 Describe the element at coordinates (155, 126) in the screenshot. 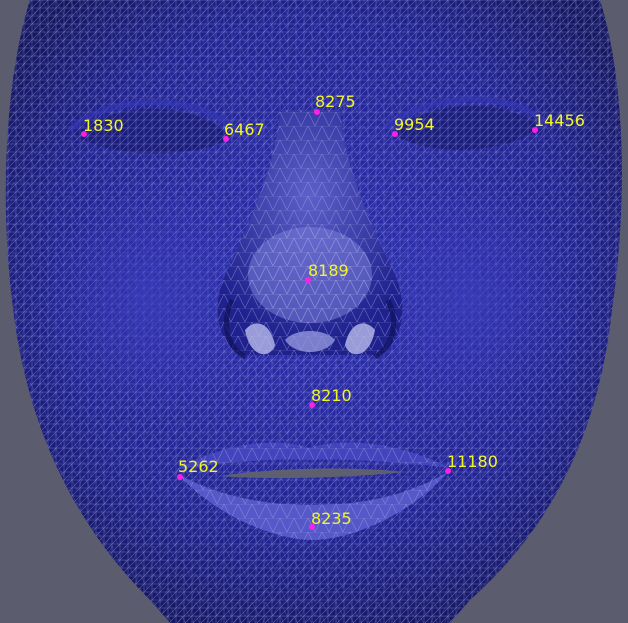

I see `eye-left` at that location.